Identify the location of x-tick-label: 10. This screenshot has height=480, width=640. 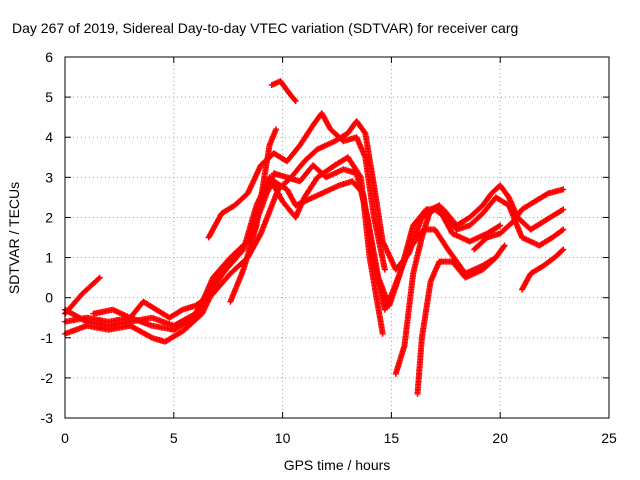
(283, 438).